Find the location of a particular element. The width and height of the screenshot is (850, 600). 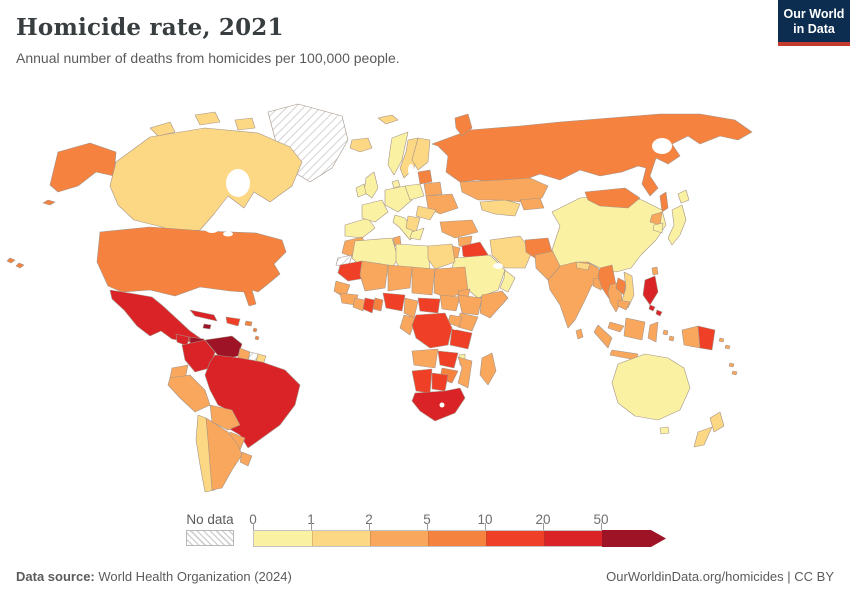

region-iberia is located at coordinates (360, 228).